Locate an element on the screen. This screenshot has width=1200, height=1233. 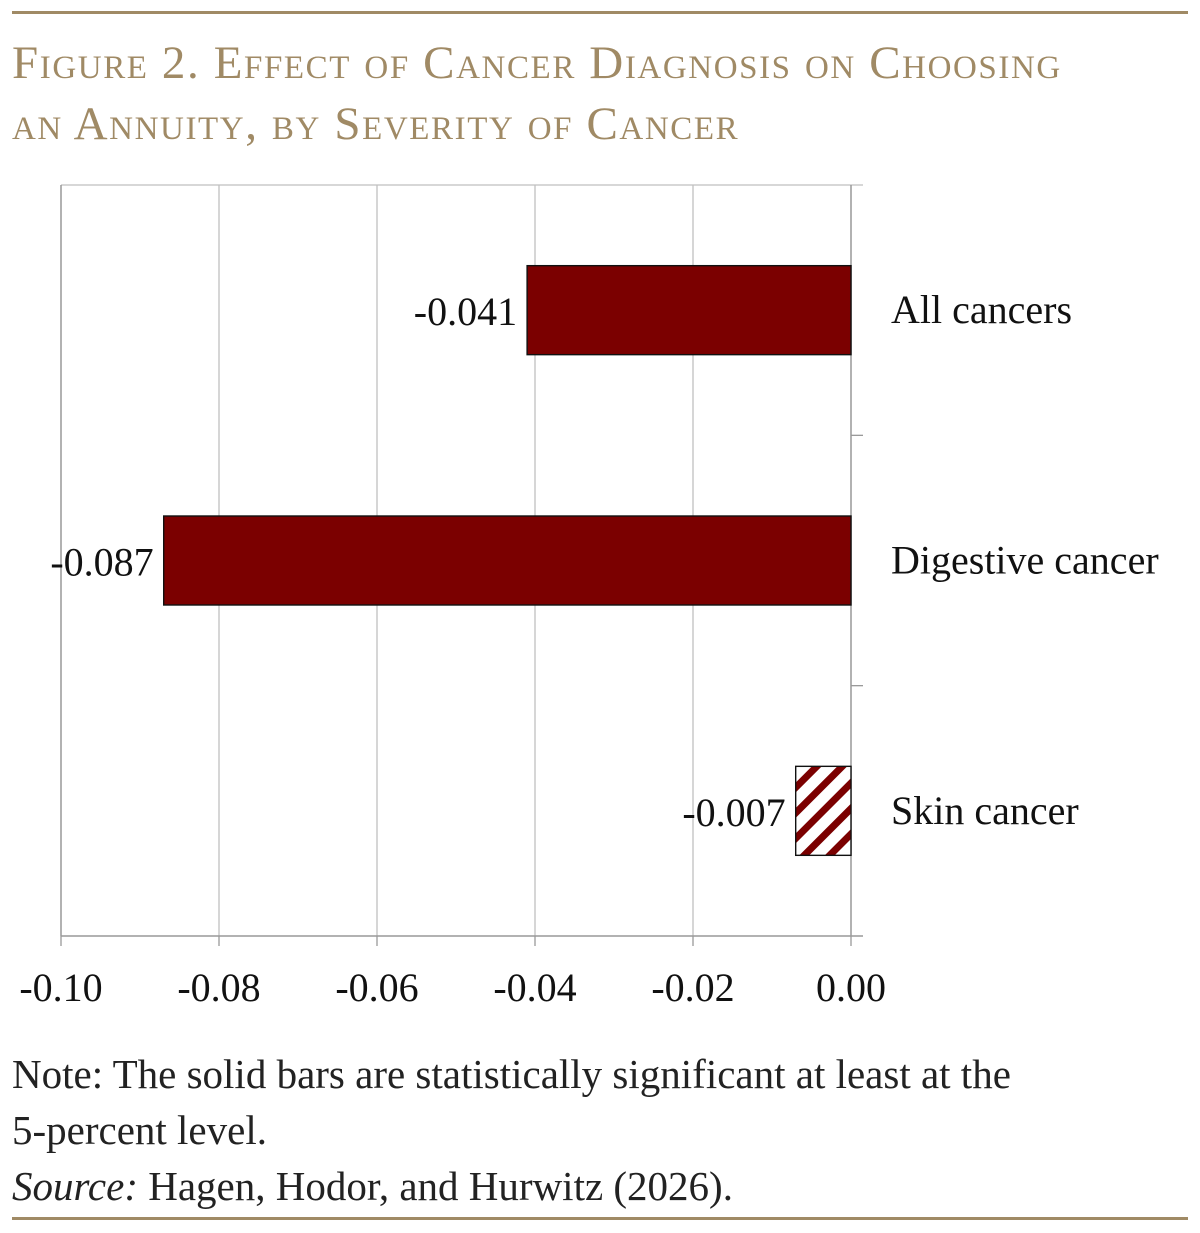
figure-title-line-2: an Annuity, by Severity of Cancer is located at coordinates (376, 124).